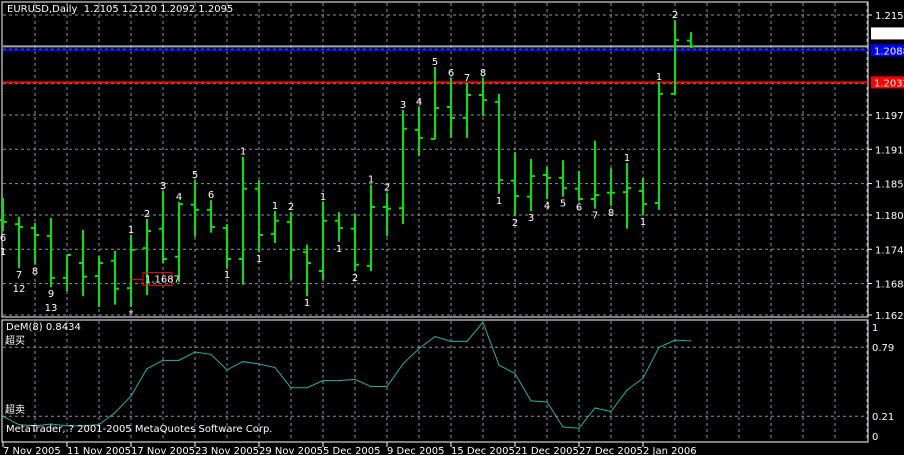  What do you see at coordinates (611, 450) in the screenshot?
I see `x-tick-label: 27 Dec 2005` at bounding box center [611, 450].